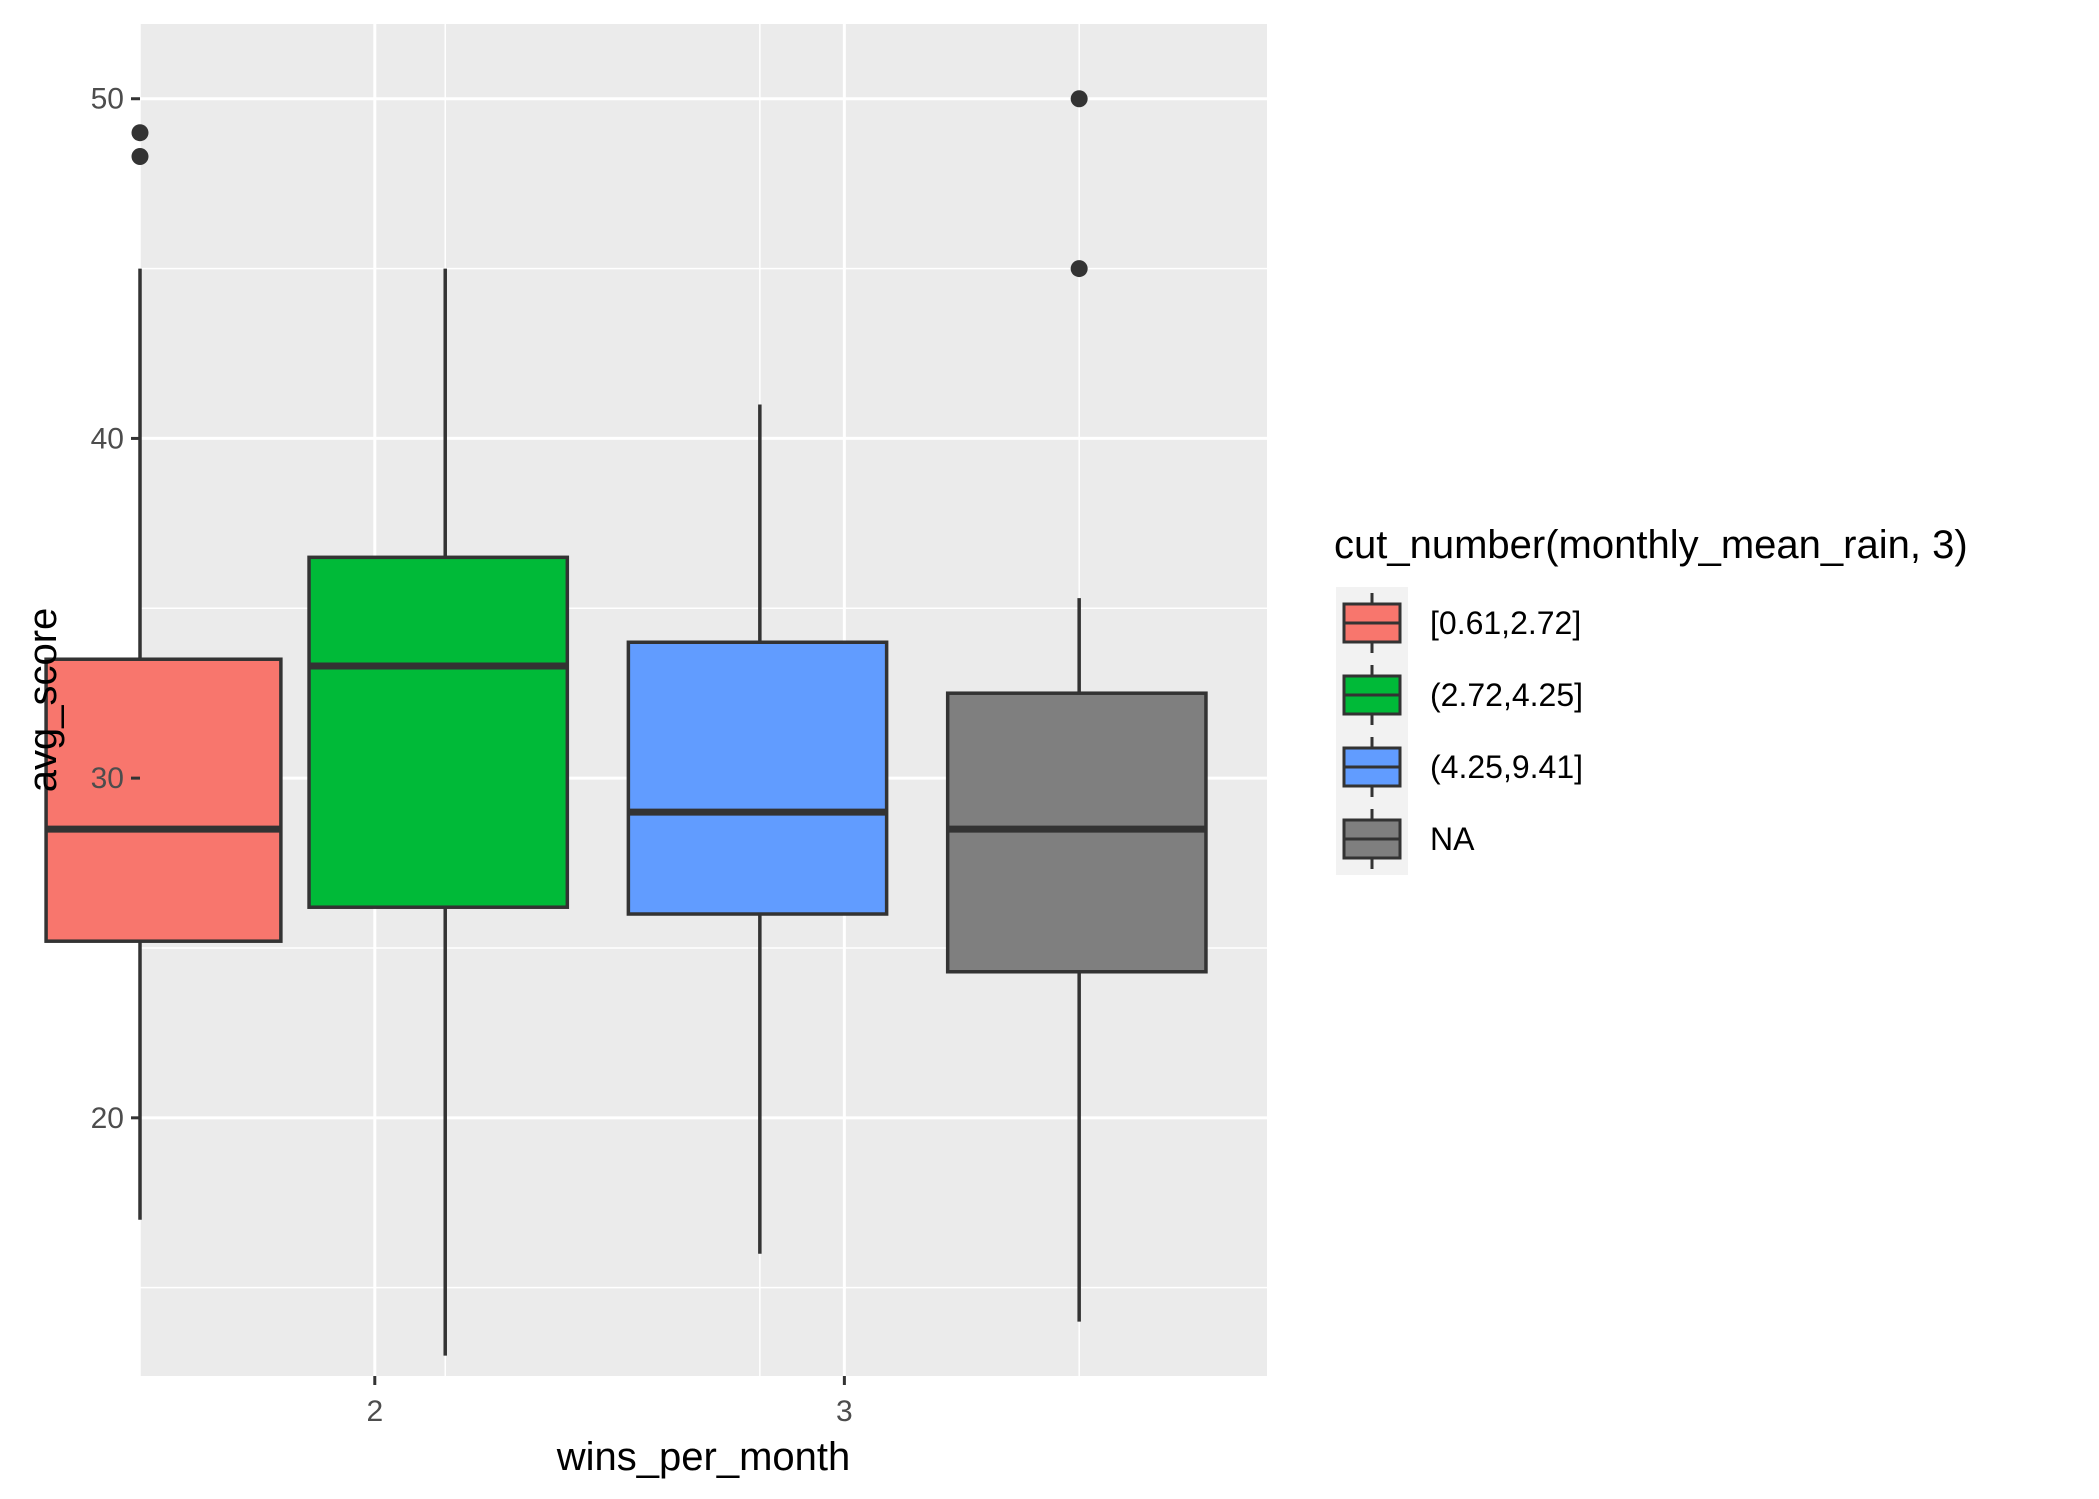 Image resolution: width=2099 pixels, height=1499 pixels. I want to click on legend-item-2: (4.25,9.41], so click(1462, 767).